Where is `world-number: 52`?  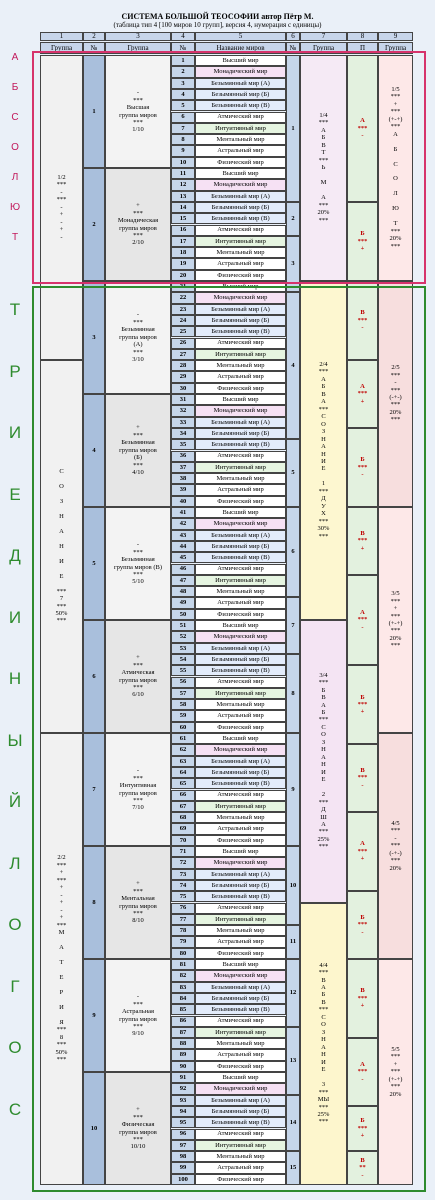
world-number: 52 is located at coordinates (183, 637).